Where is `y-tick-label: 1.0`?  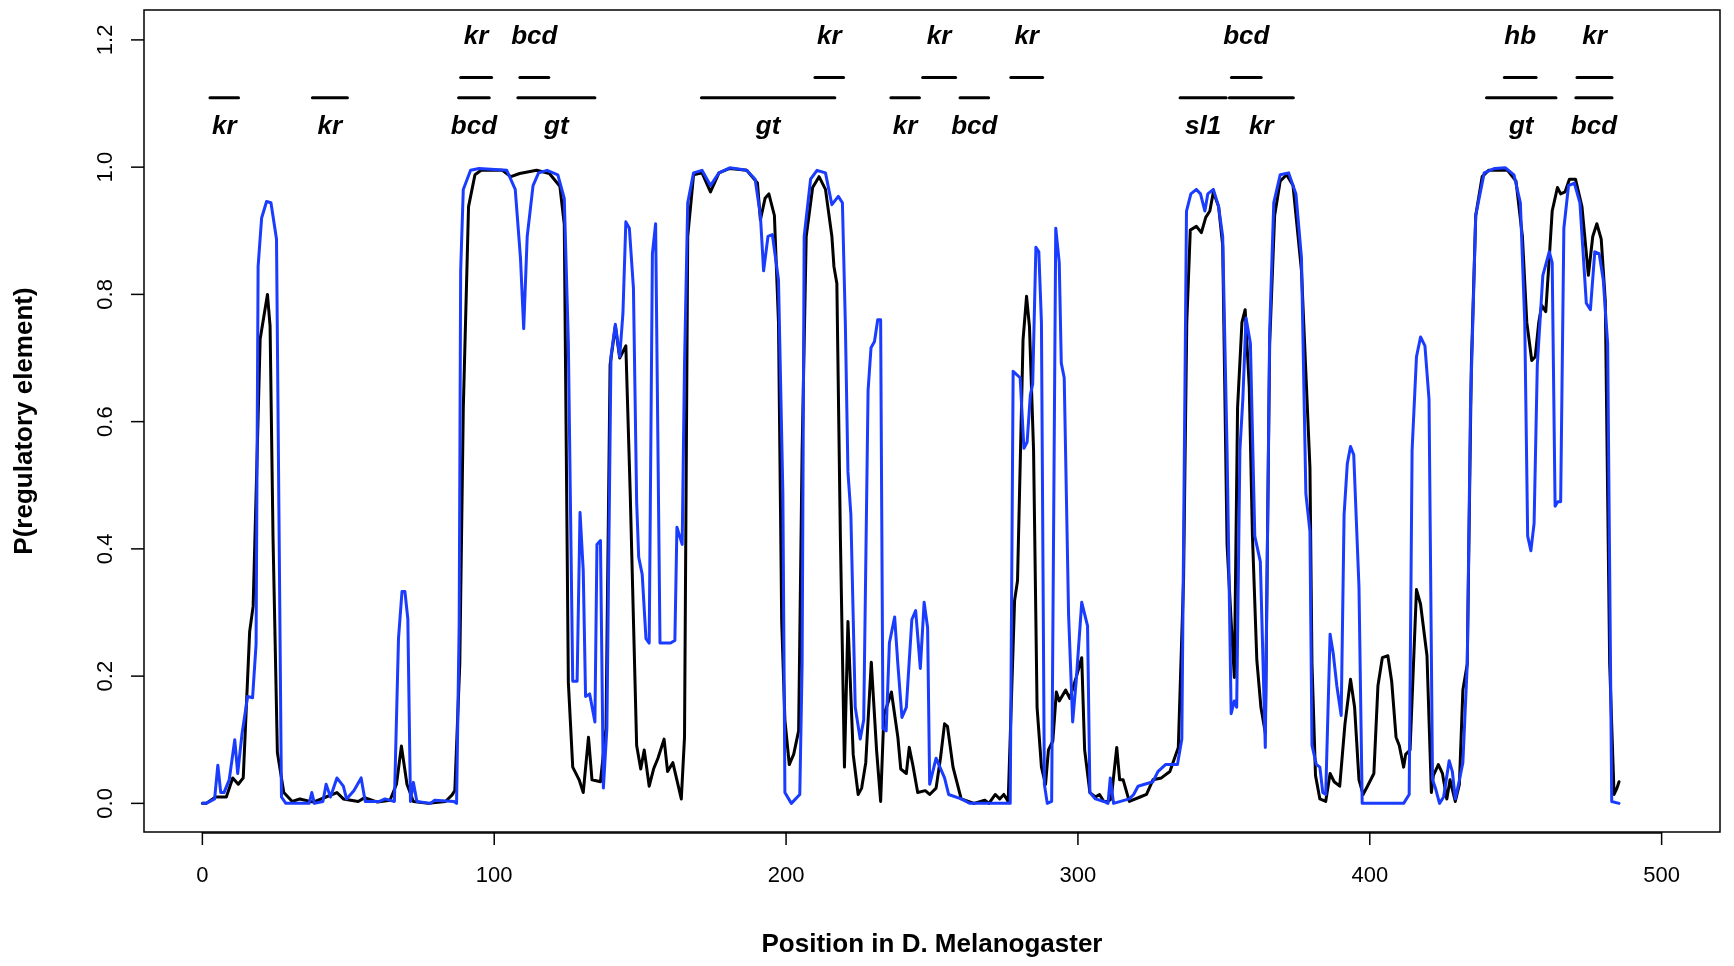
y-tick-label: 1.0 is located at coordinates (104, 167).